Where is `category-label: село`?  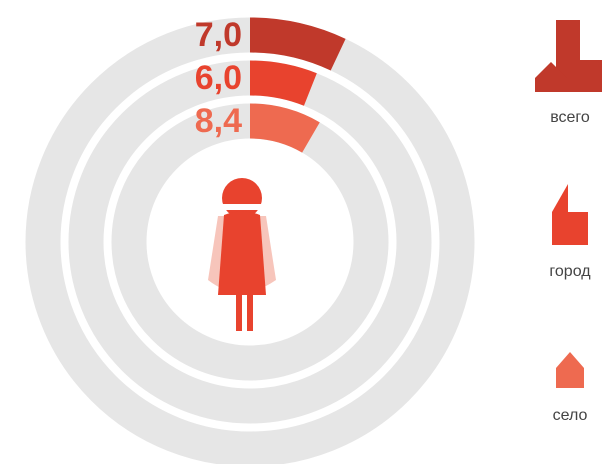 category-label: село is located at coordinates (570, 415).